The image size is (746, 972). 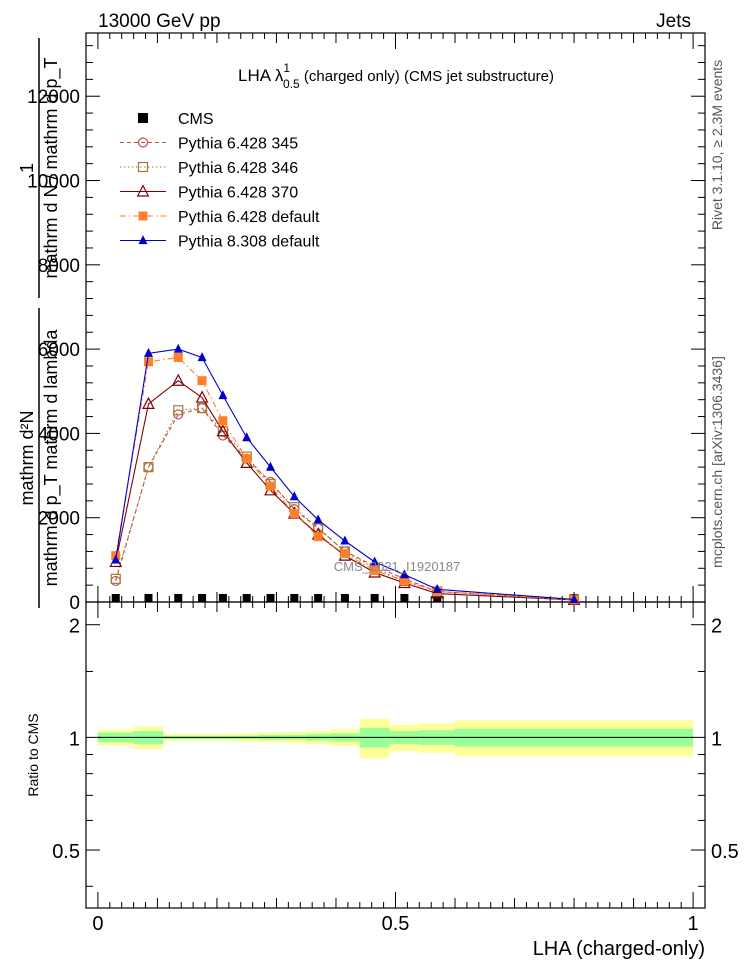 What do you see at coordinates (74, 627) in the screenshot?
I see `ratio-tick-label: 2` at bounding box center [74, 627].